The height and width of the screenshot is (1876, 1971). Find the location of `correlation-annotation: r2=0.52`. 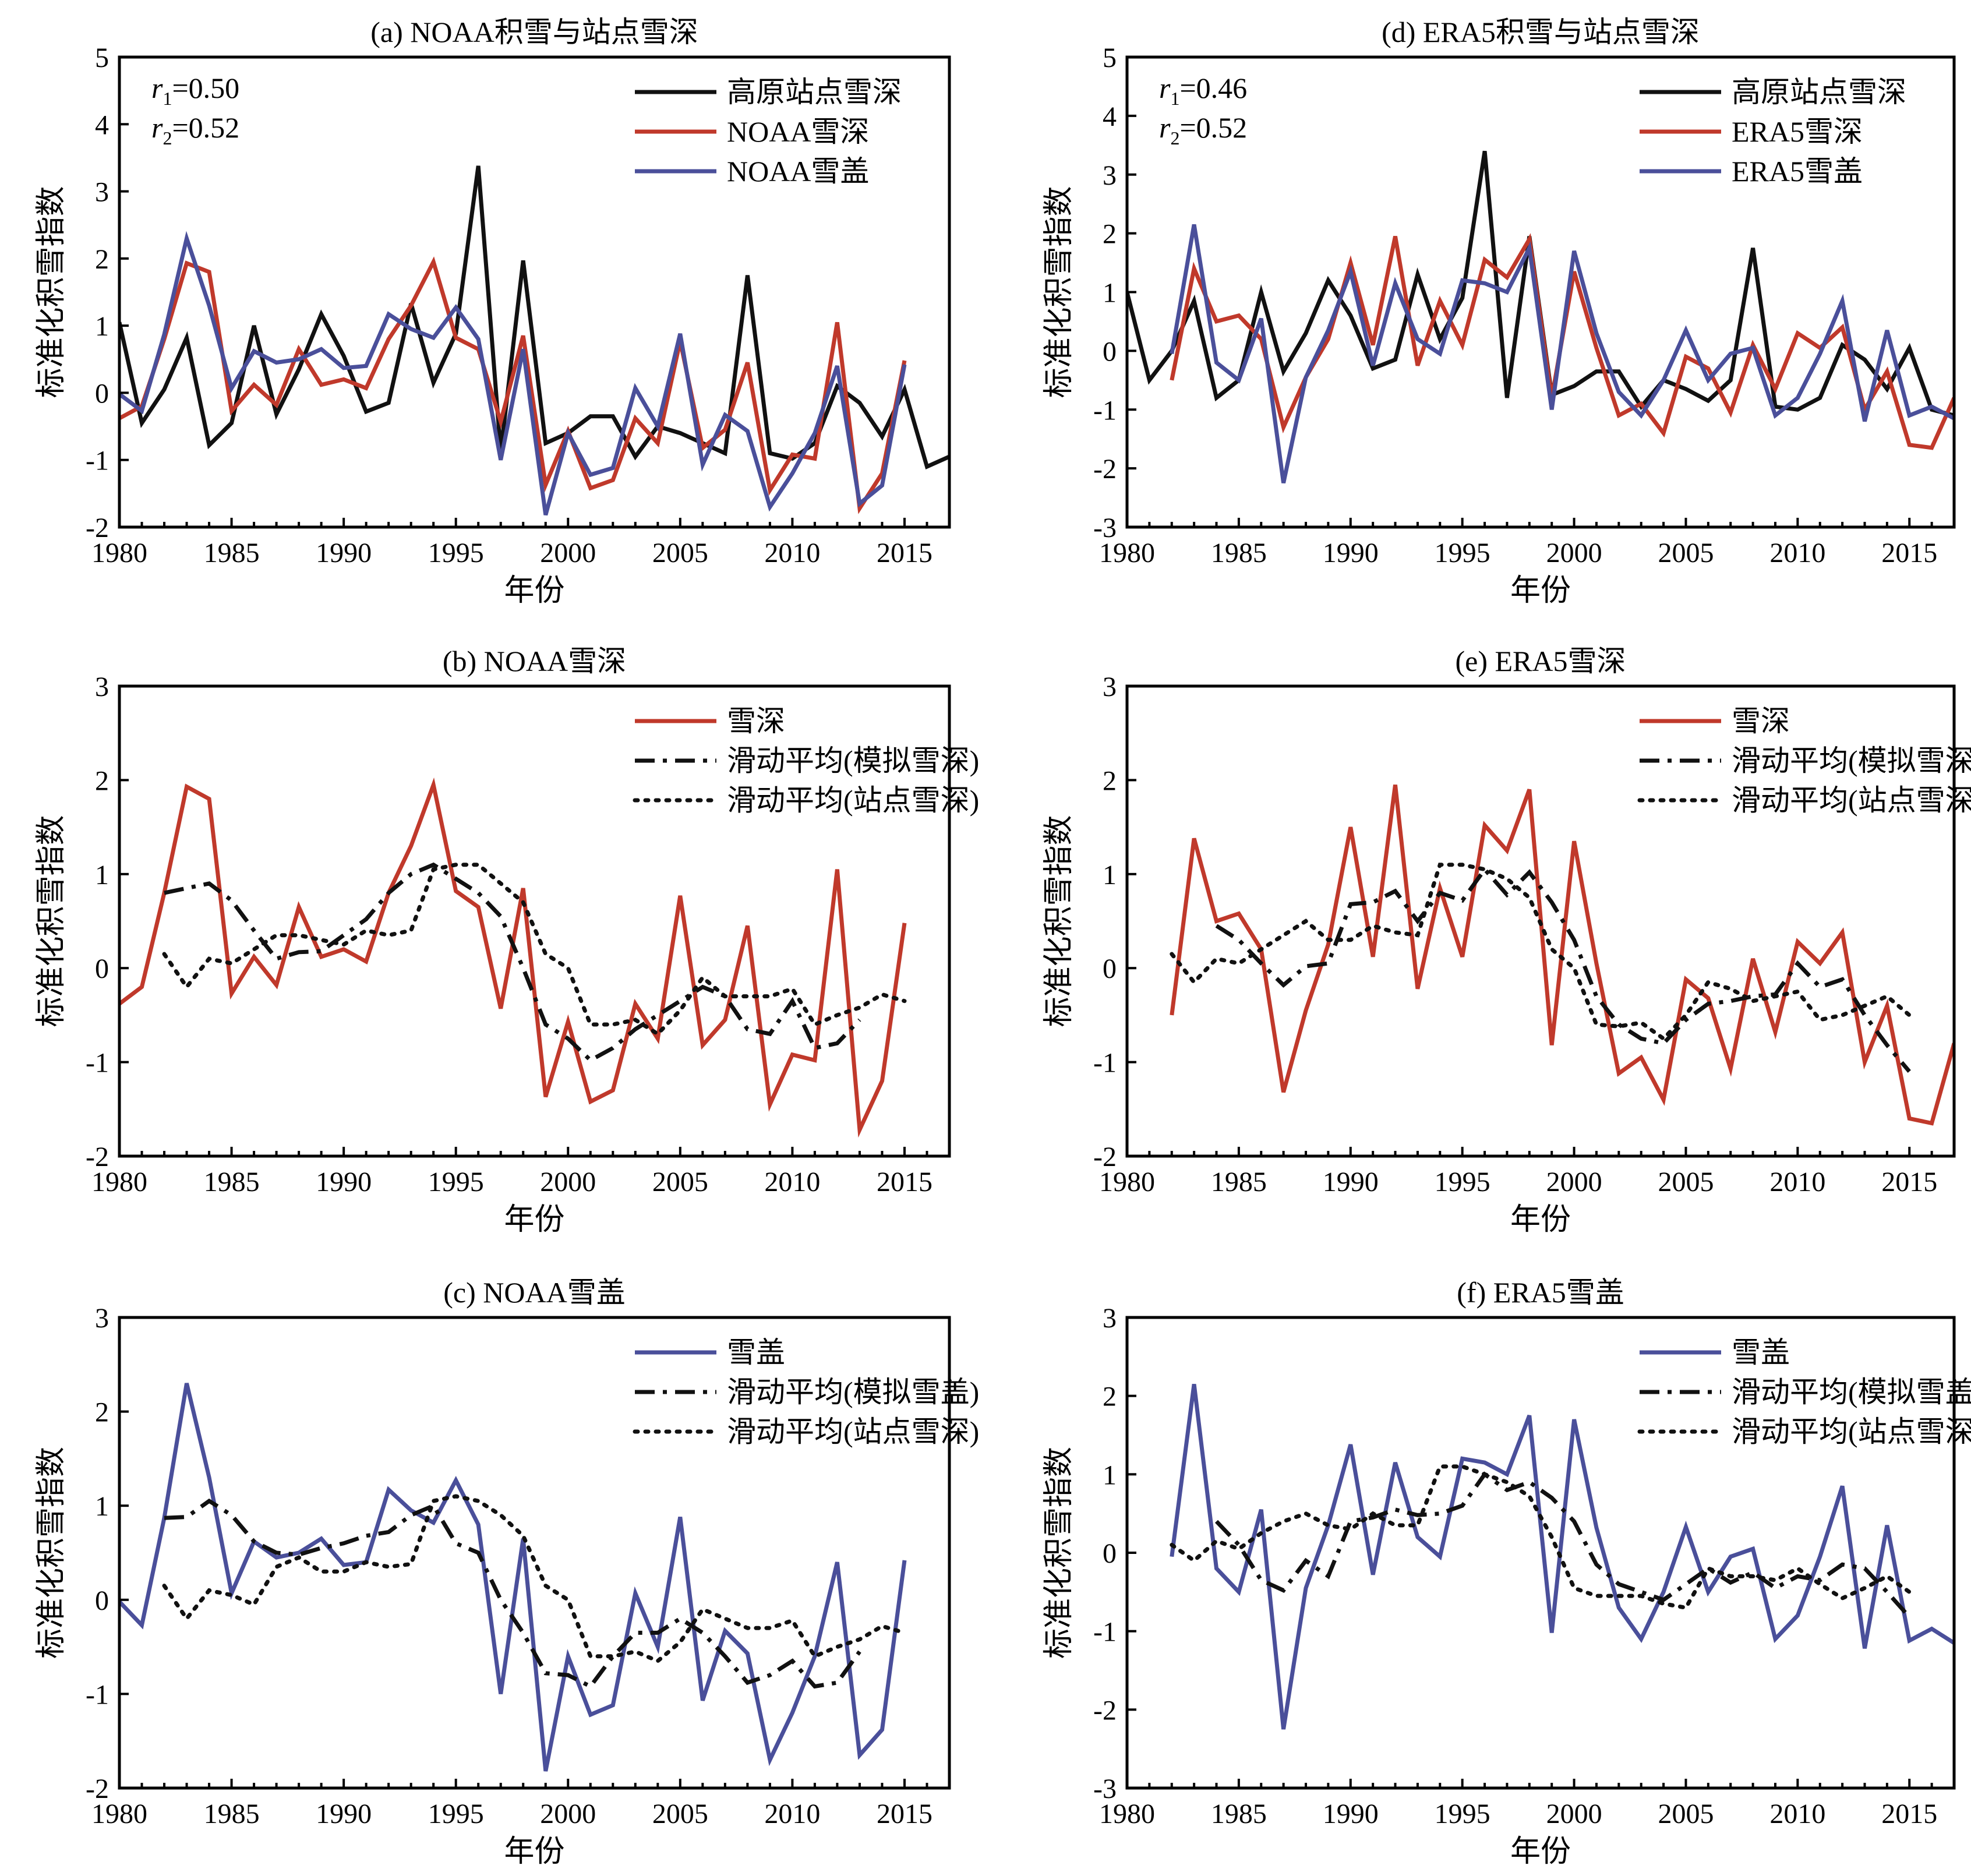

correlation-annotation: r2=0.52 is located at coordinates (195, 130).